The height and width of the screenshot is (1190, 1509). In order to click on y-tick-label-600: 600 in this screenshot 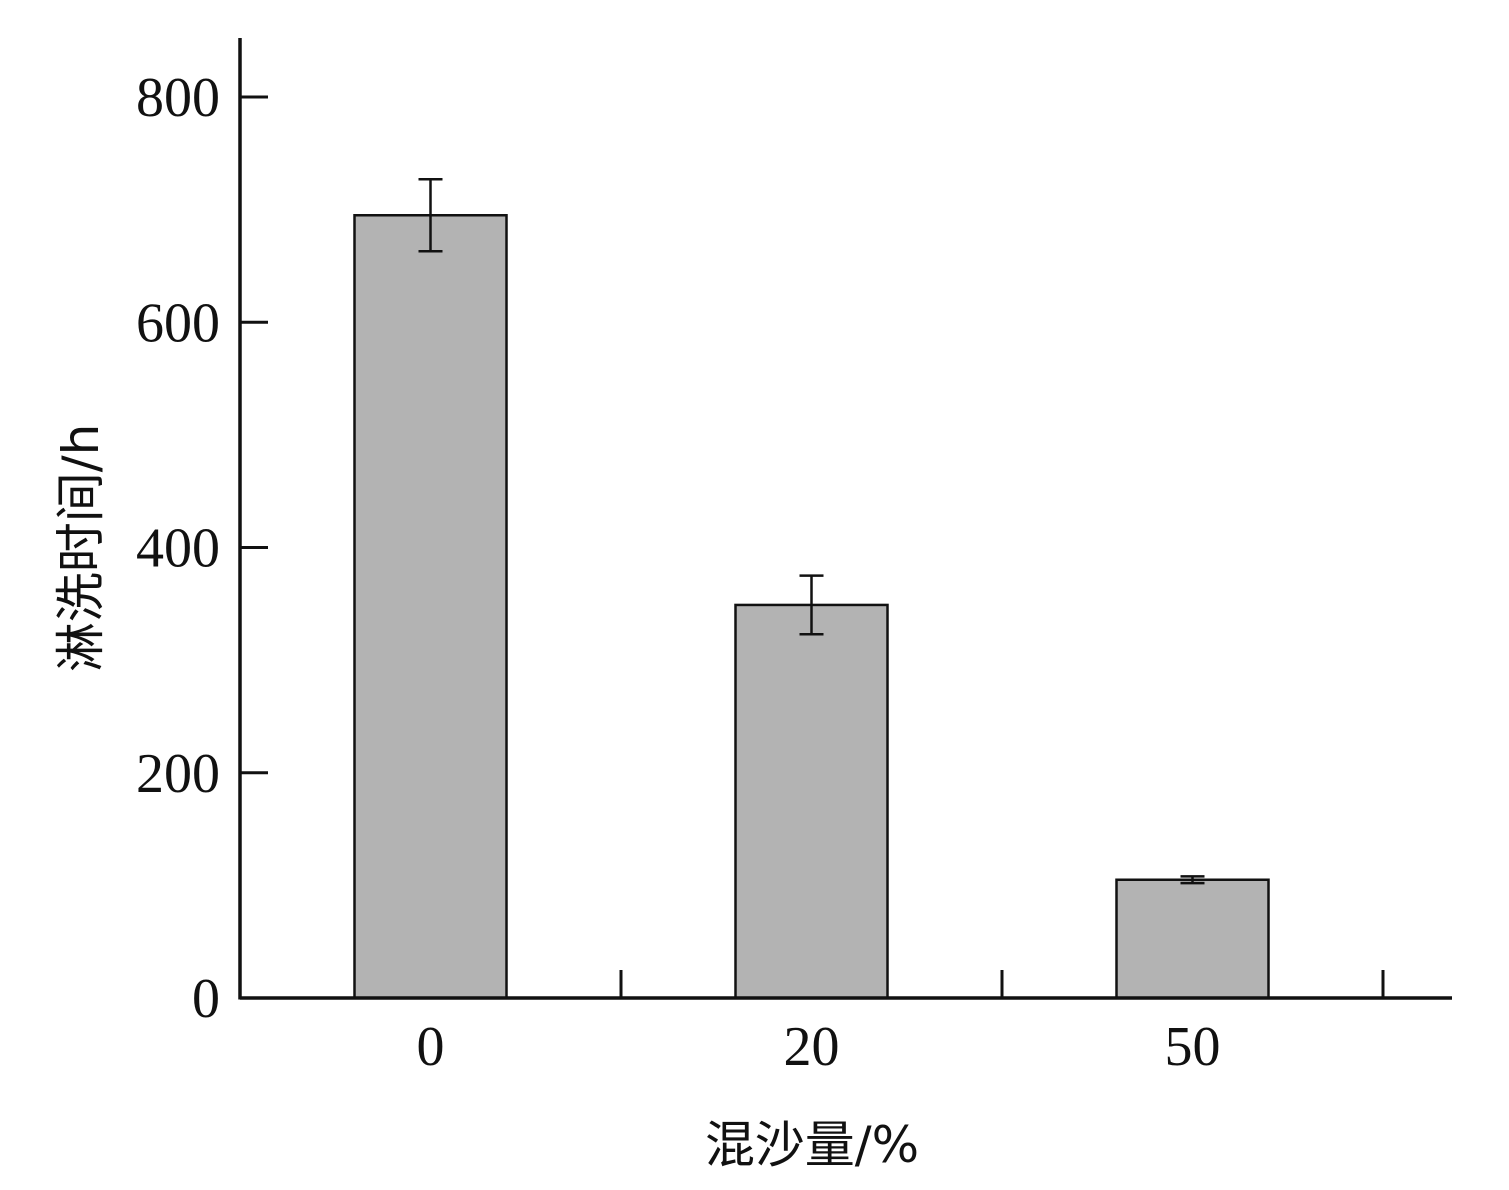, I will do `click(178, 323)`.